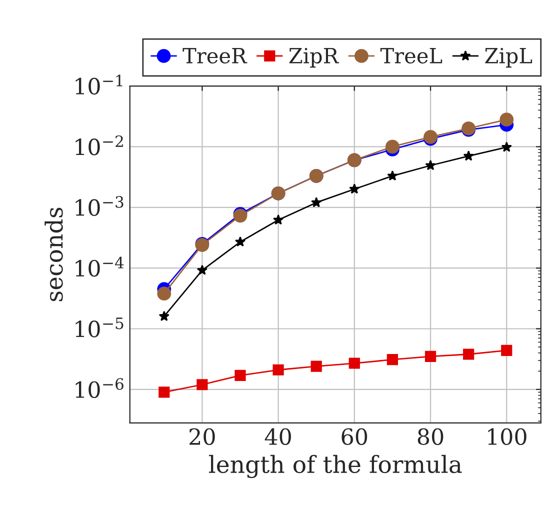  I want to click on legend-label: TreeL, so click(411, 56).